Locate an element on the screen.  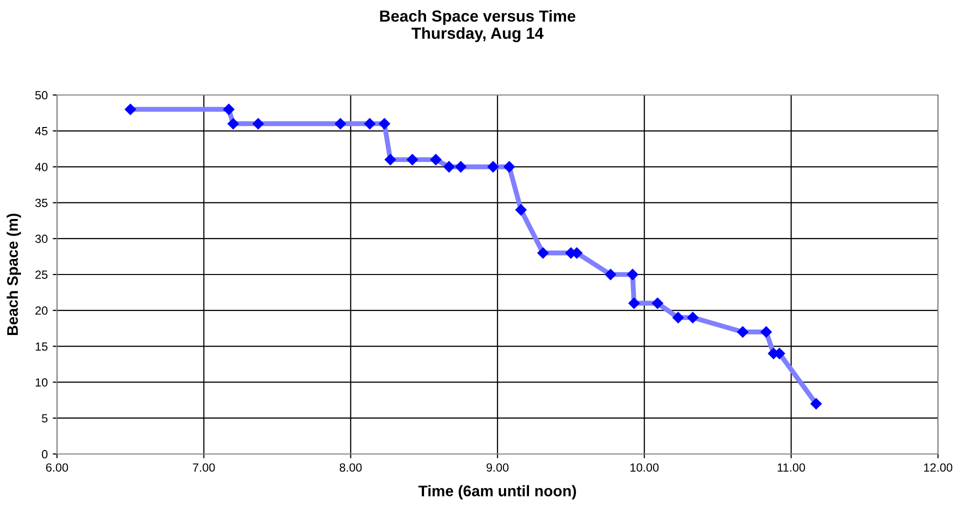
y-tick-label: 20 is located at coordinates (41, 310).